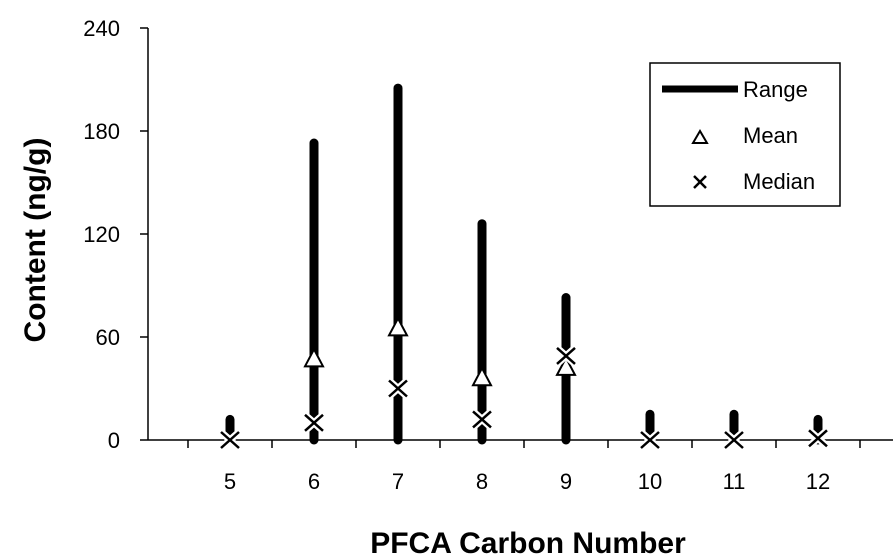 This screenshot has height=558, width=893. Describe the element at coordinates (101, 28) in the screenshot. I see `y-tick-label: 240` at that location.